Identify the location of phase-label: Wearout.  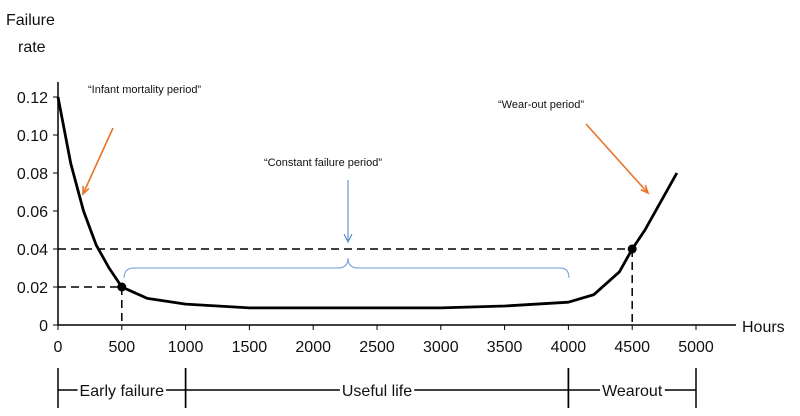
(632, 391).